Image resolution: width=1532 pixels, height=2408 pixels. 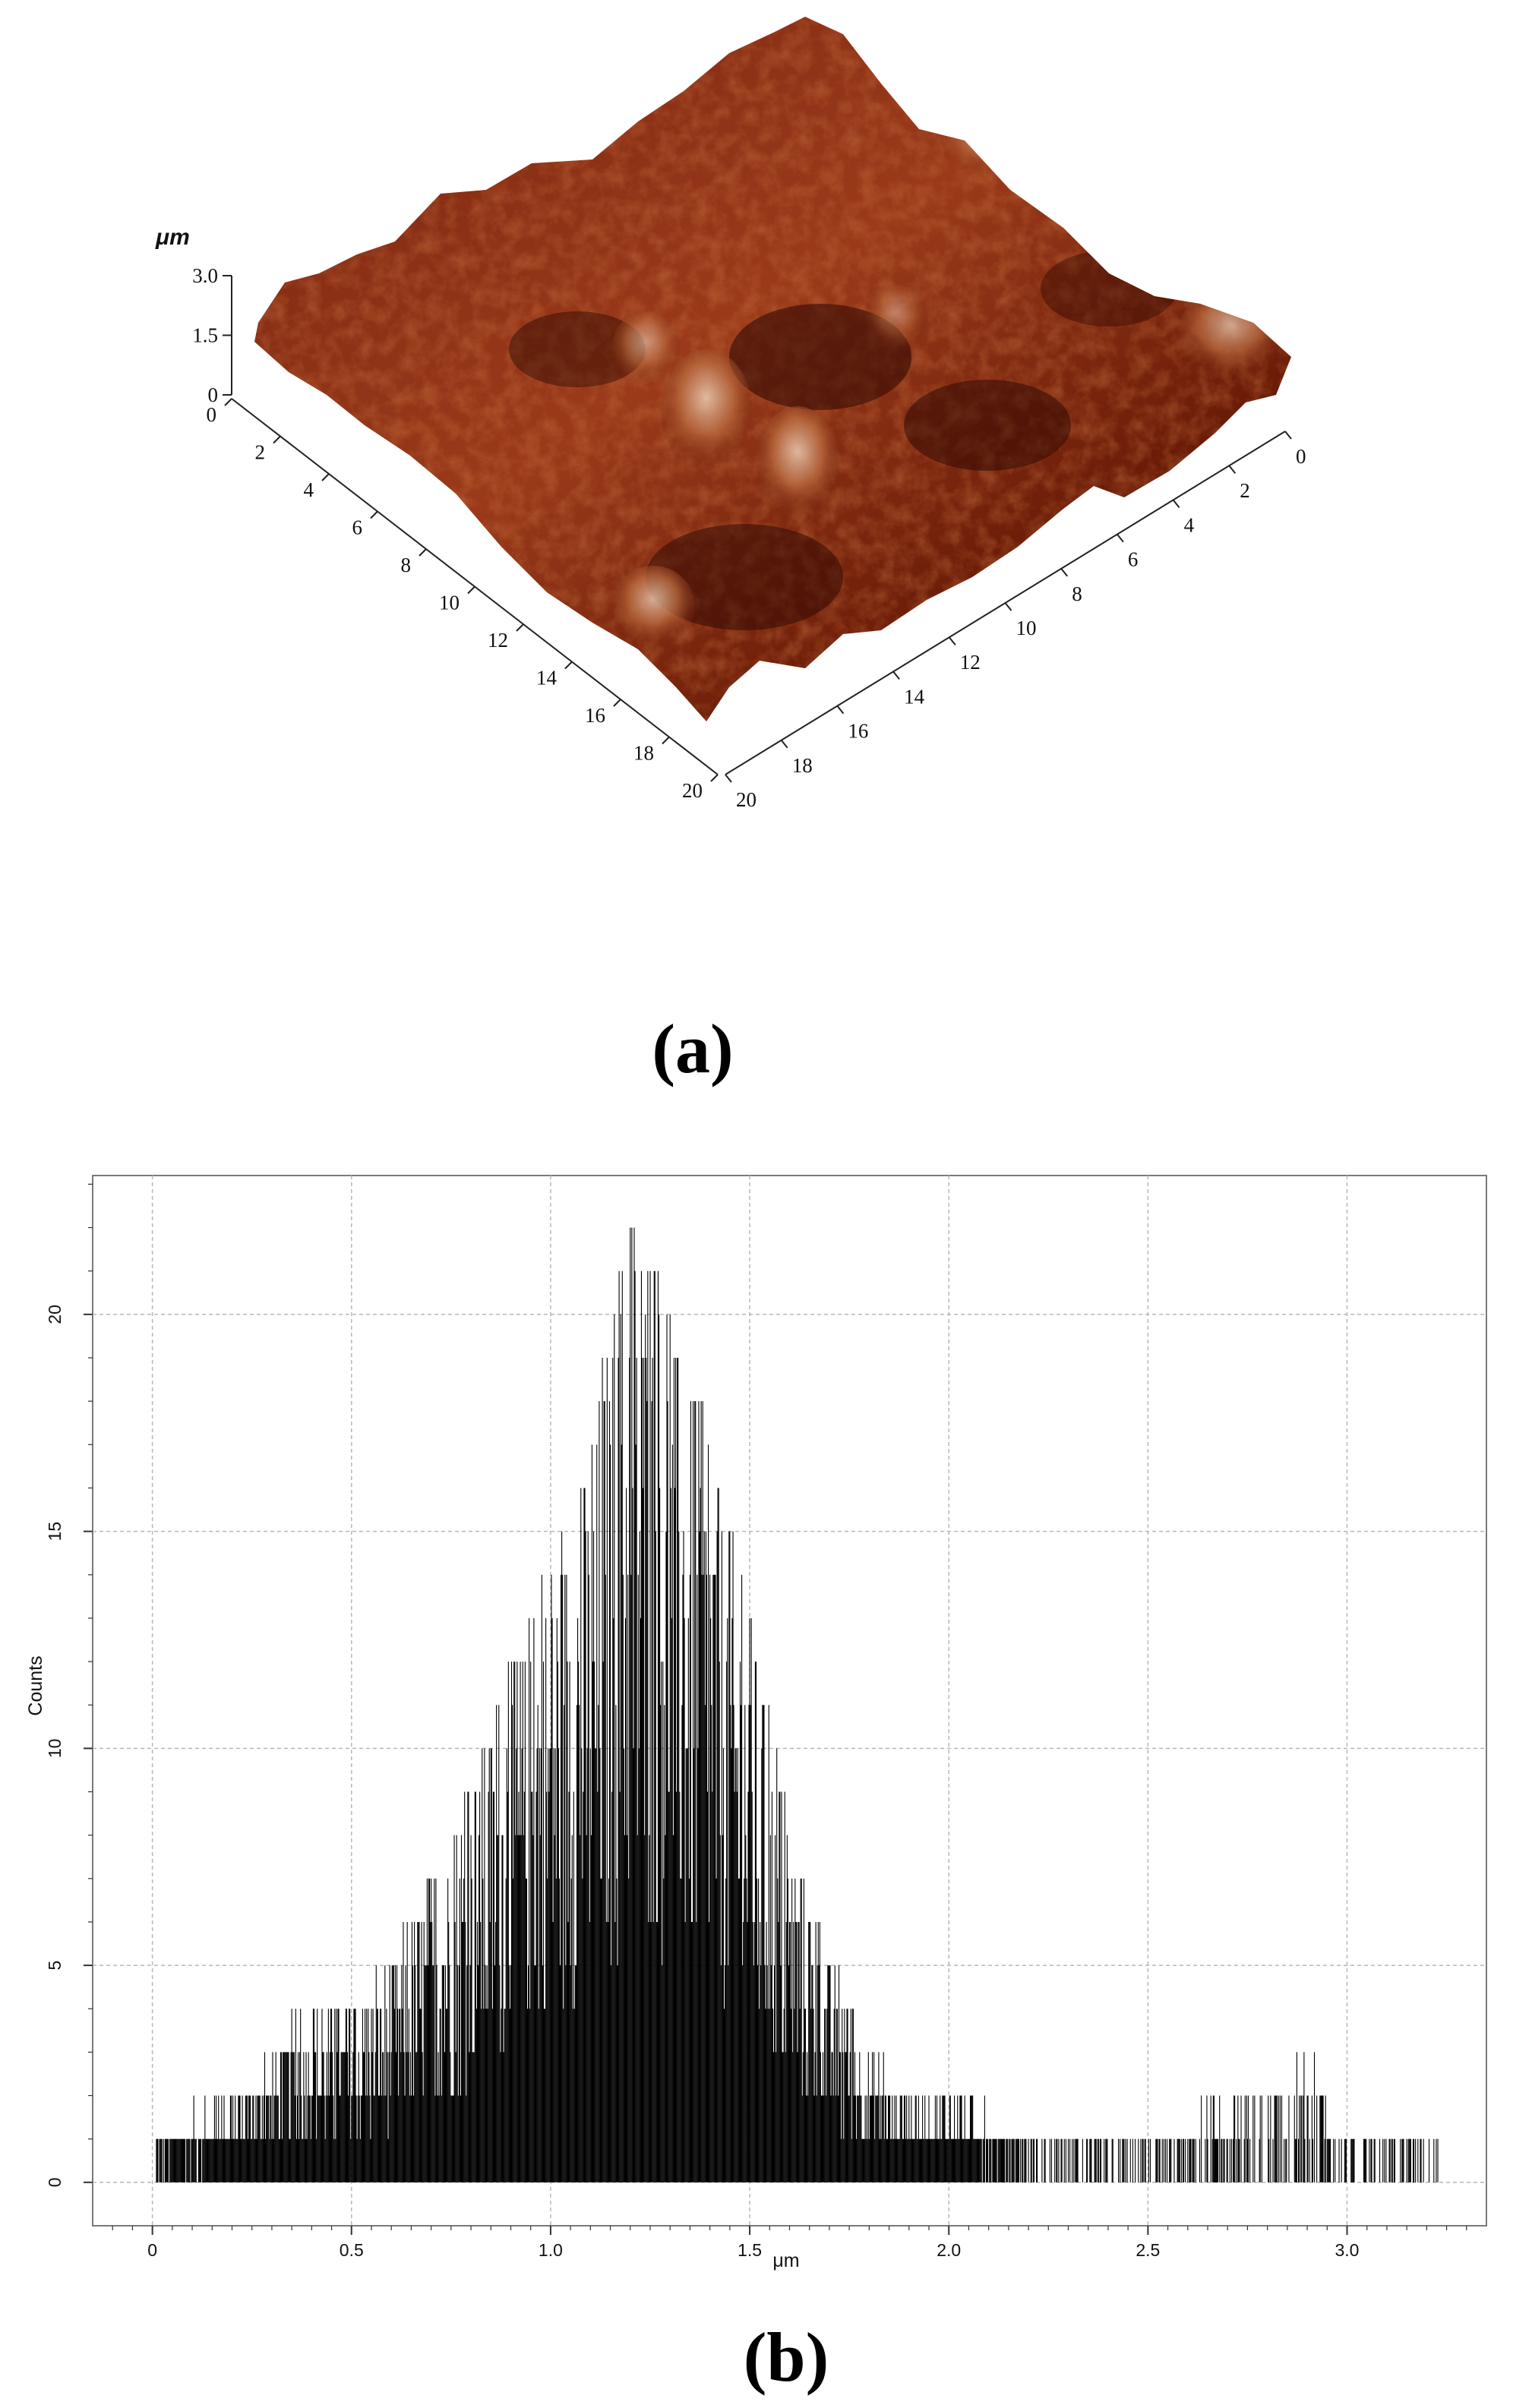 I want to click on caption-b: (b), so click(x=786, y=2357).